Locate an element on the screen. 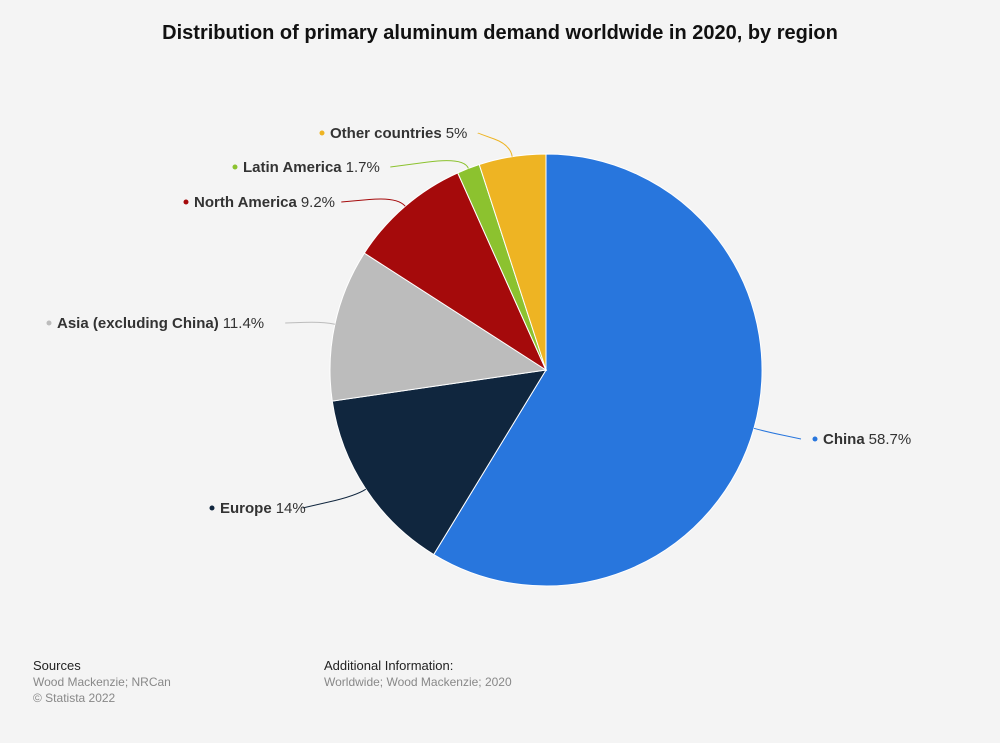 This screenshot has width=1000, height=743. data-label-latin-america: Latin America 1.7% is located at coordinates (311, 167).